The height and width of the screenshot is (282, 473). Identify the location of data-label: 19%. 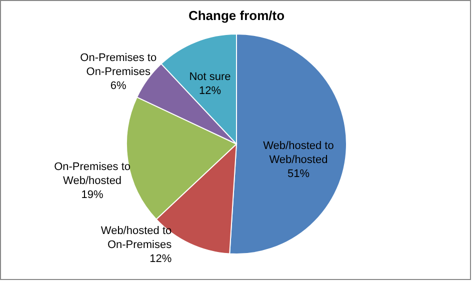
(92, 194).